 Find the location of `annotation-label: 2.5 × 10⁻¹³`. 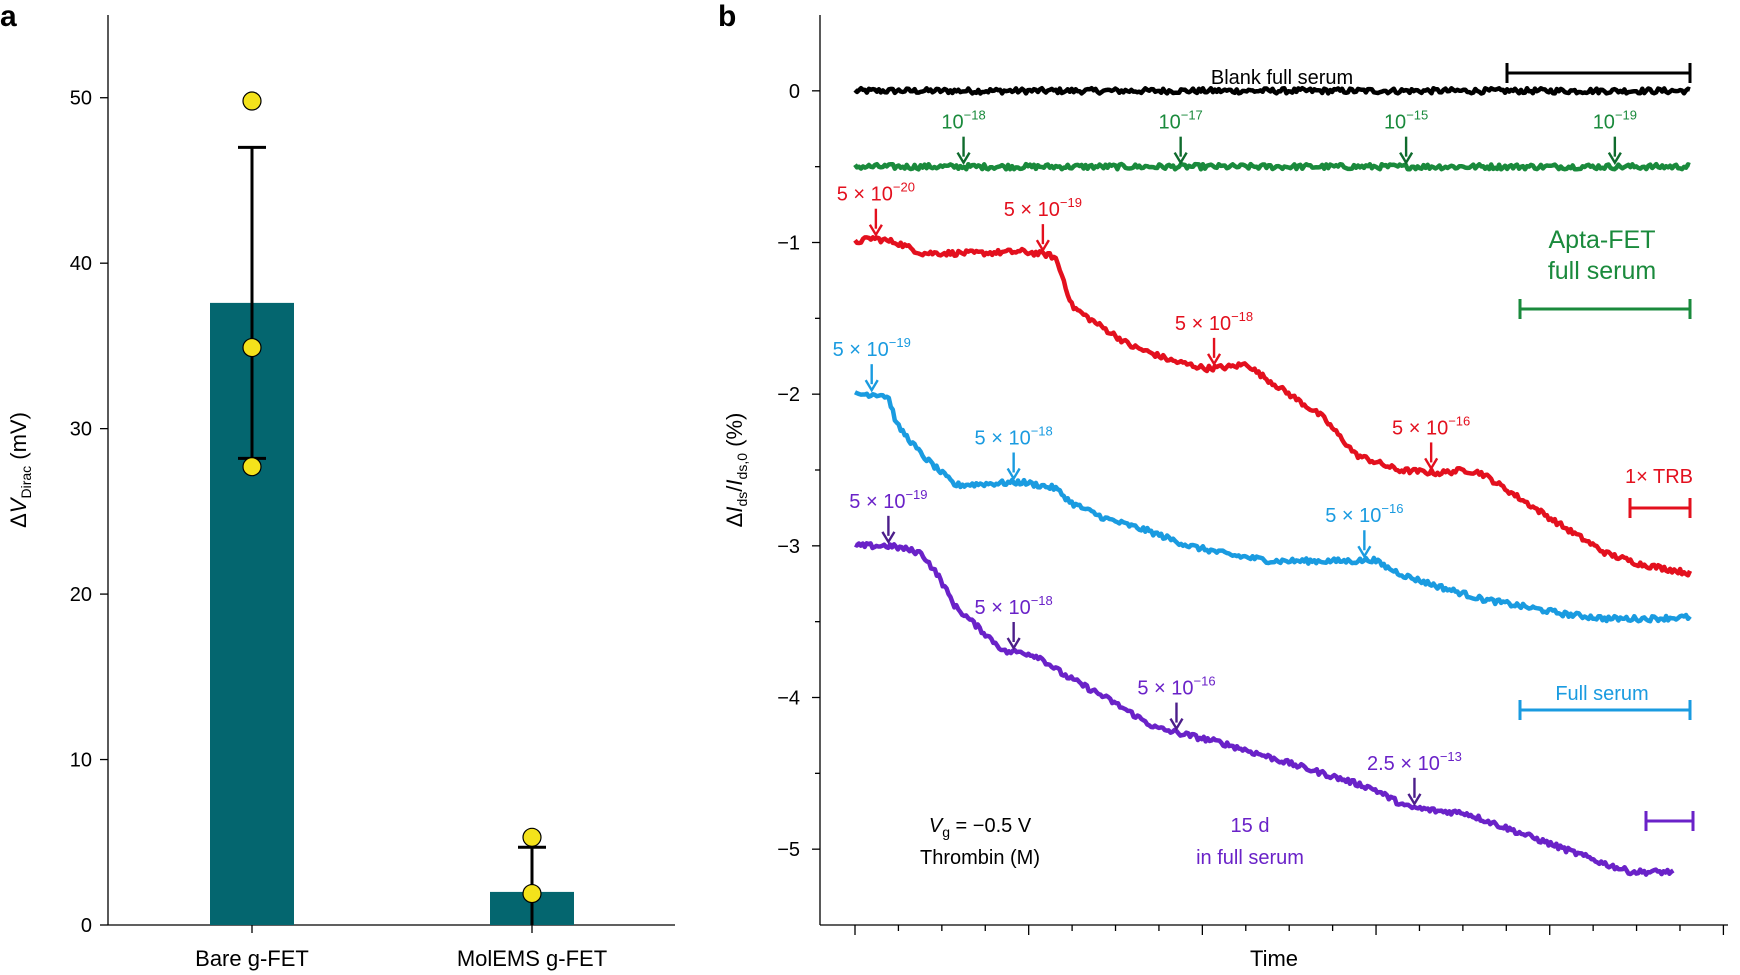

annotation-label: 2.5 × 10⁻¹³ is located at coordinates (1414, 762).